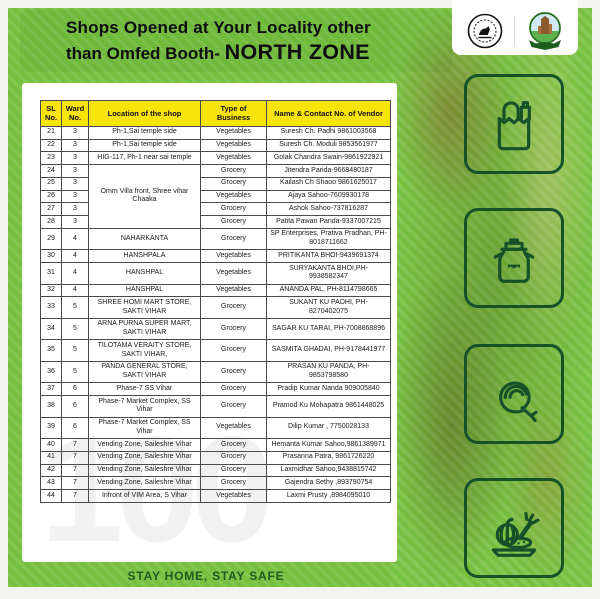 This screenshot has width=600, height=599. What do you see at coordinates (328, 145) in the screenshot?
I see `cell-vendor: Suresh Ch. Moduli 9853561977` at bounding box center [328, 145].